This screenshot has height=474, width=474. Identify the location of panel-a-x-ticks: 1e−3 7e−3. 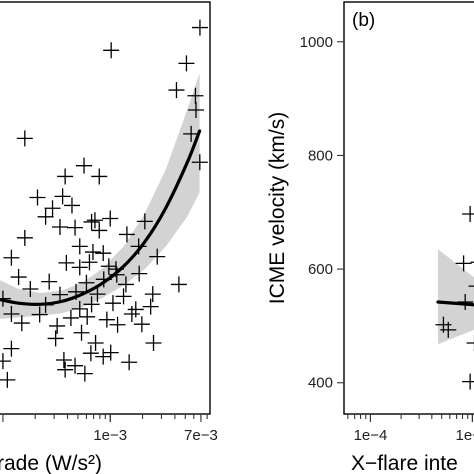
(110, 429).